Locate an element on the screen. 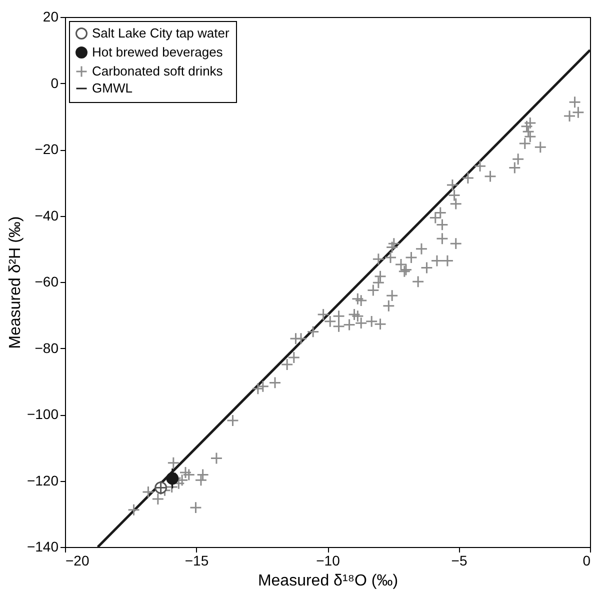 The height and width of the screenshot is (595, 603). y-tick-label: −40 is located at coordinates (46, 215).